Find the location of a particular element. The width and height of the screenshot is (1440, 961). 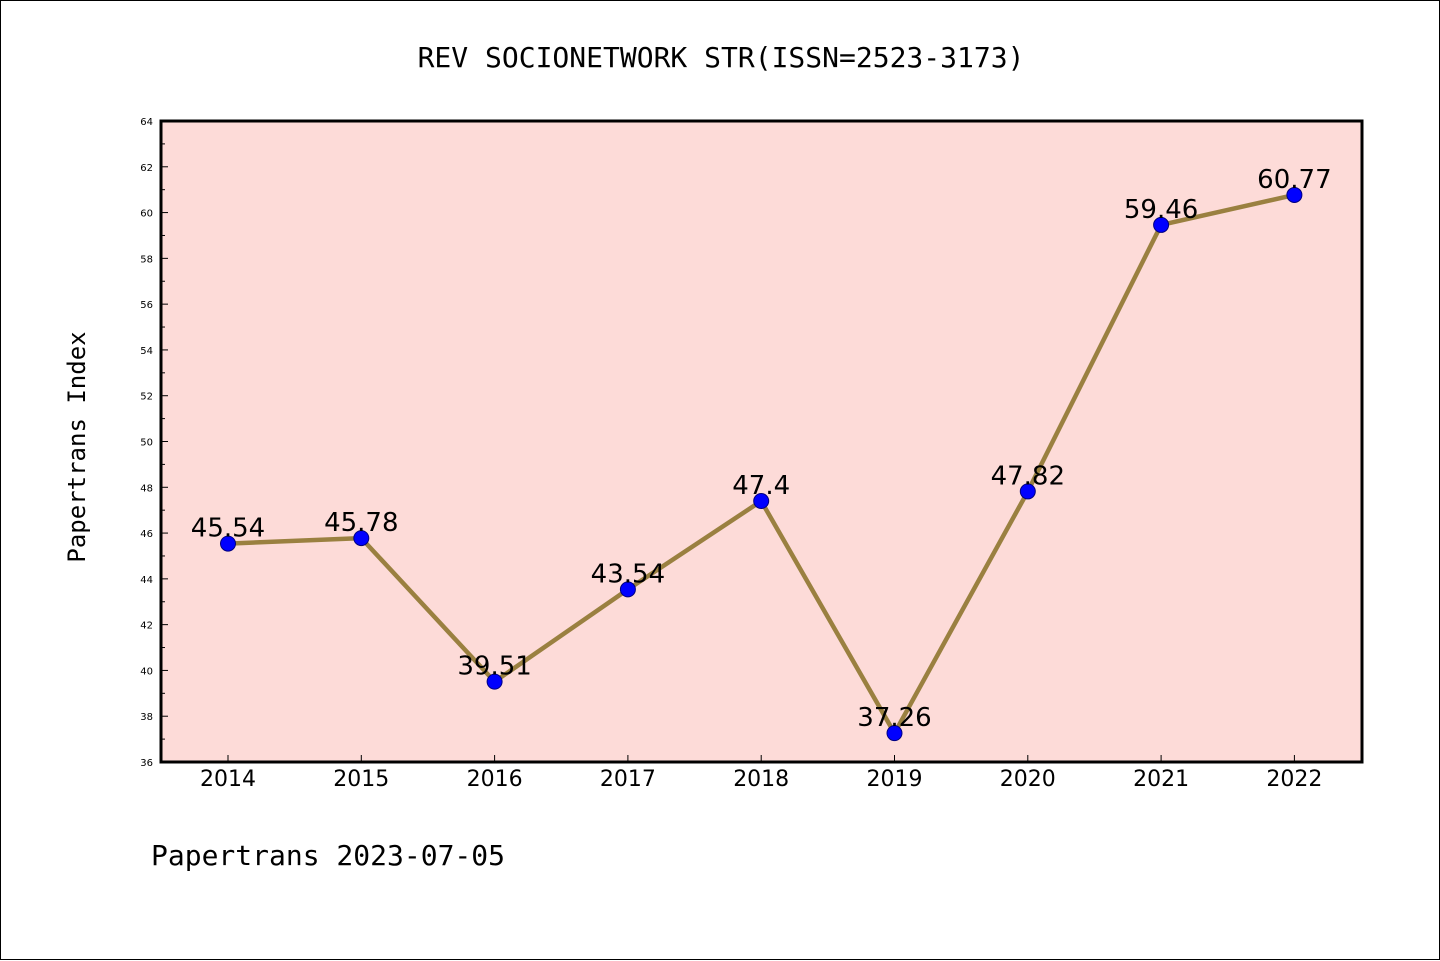

y-tick-label: 42 is located at coordinates (146, 626).